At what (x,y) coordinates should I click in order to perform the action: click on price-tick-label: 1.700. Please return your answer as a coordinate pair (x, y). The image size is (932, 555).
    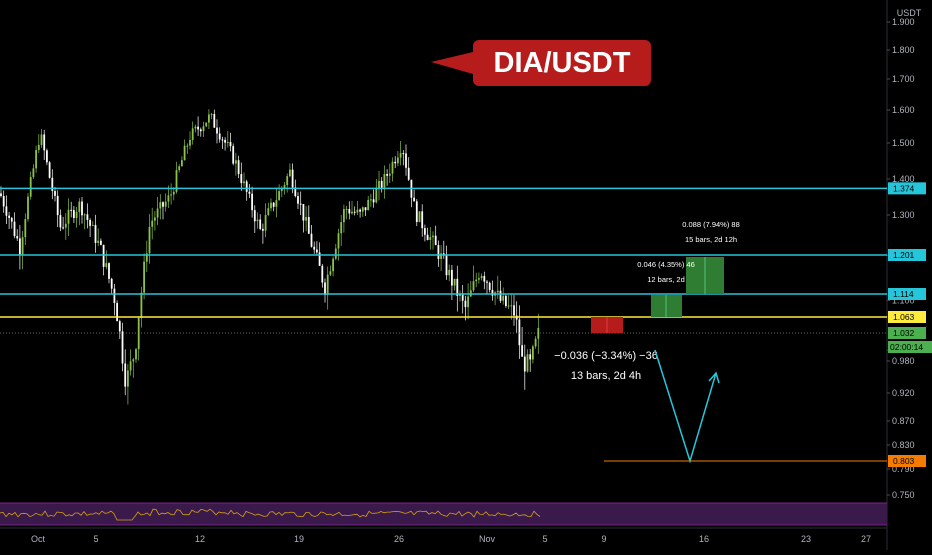
    Looking at the image, I should click on (903, 79).